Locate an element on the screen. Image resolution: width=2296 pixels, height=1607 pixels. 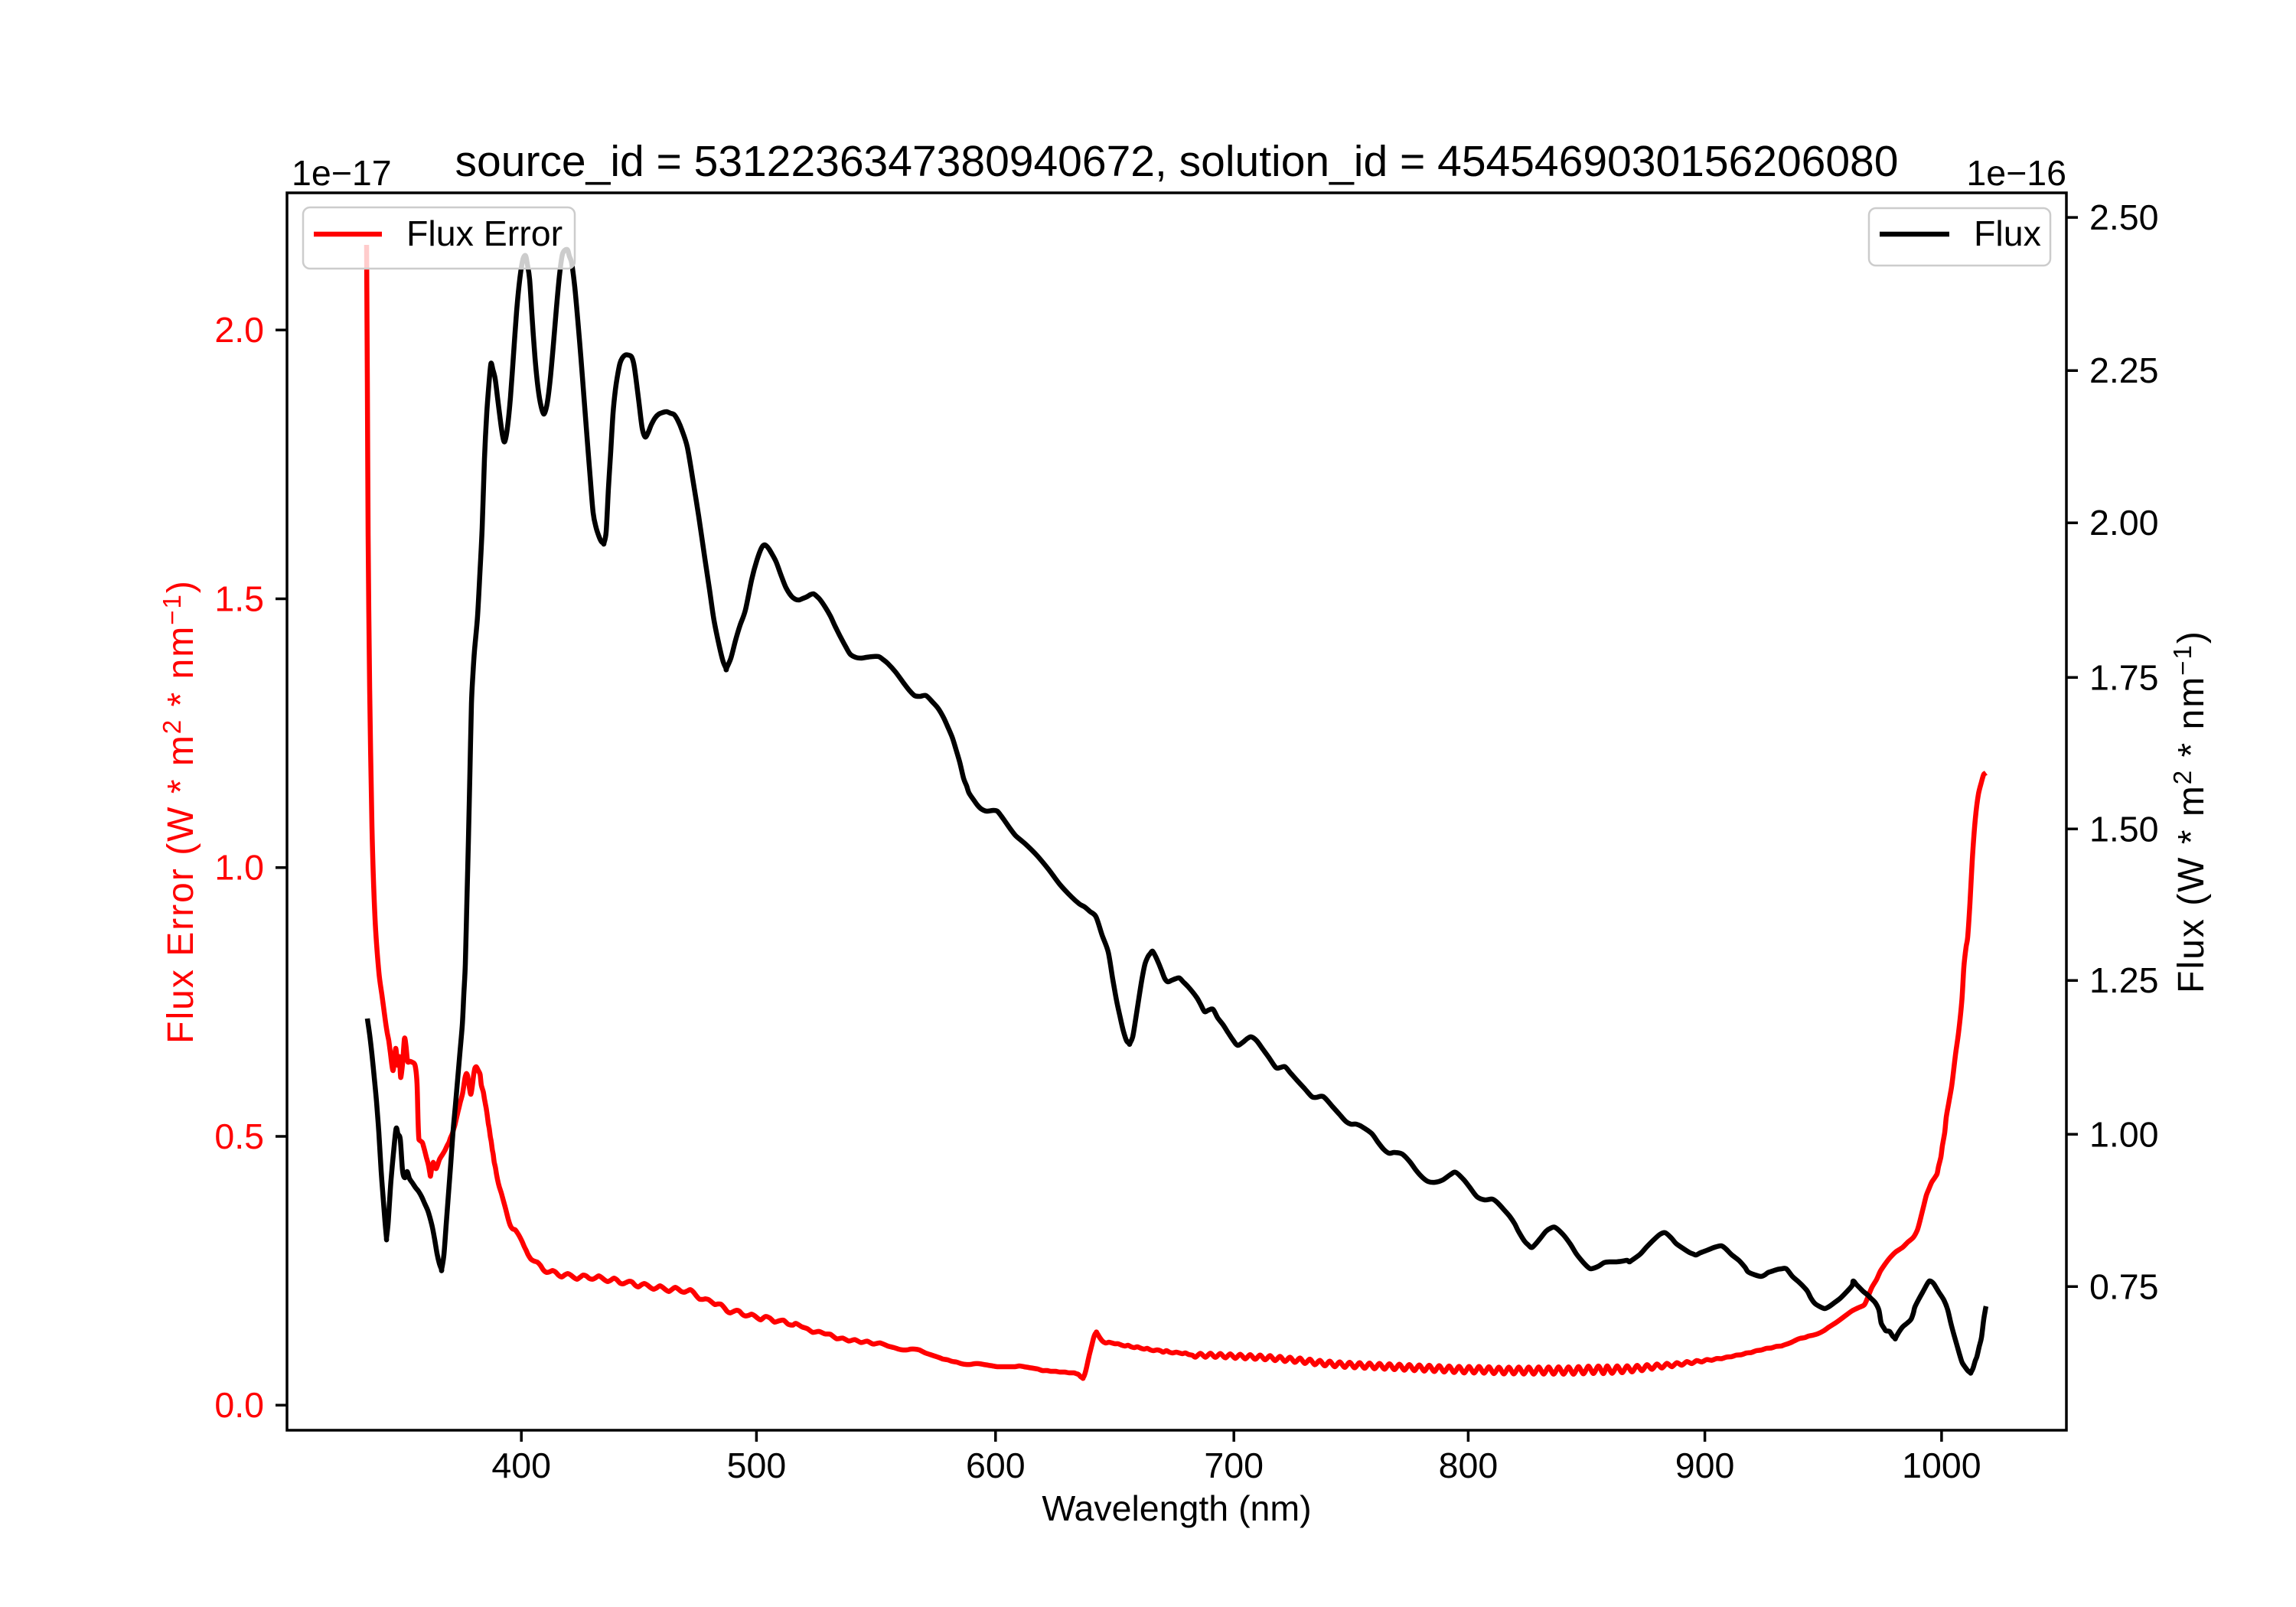
svg-text: 1.25 is located at coordinates (2124, 980).